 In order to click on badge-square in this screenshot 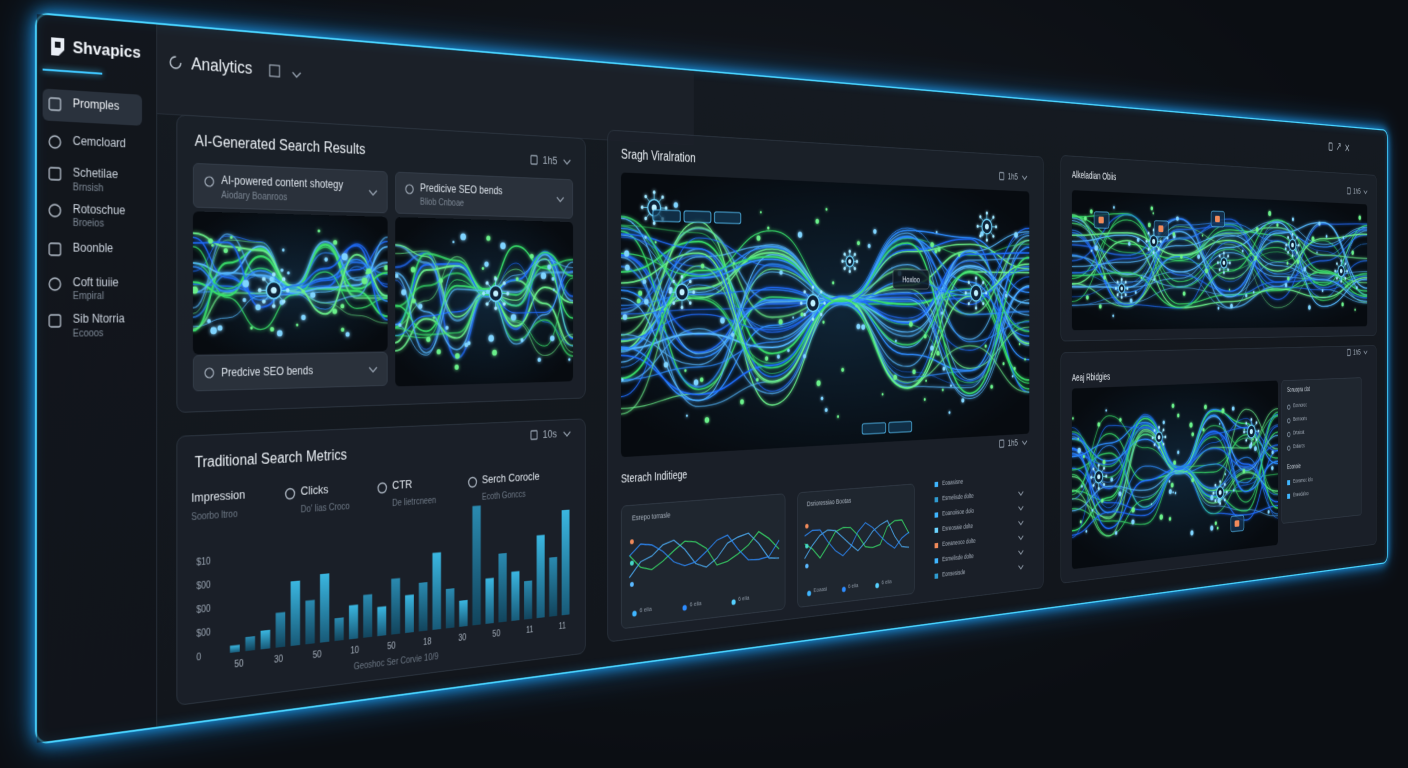, I will do `click(1348, 191)`.